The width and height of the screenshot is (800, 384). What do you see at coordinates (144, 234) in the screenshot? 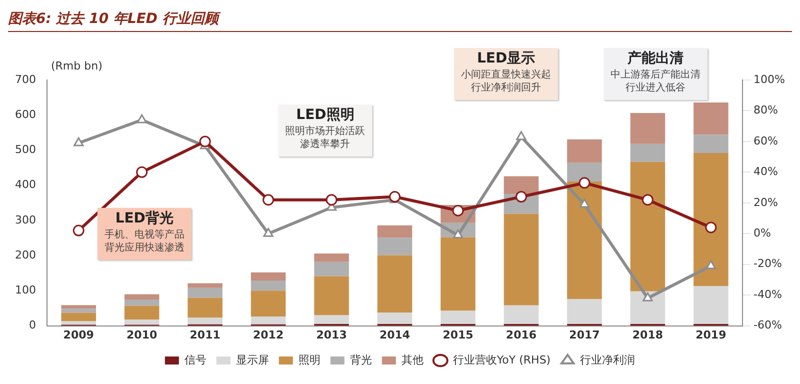
I see `annotation: 手机、电视等产品` at bounding box center [144, 234].